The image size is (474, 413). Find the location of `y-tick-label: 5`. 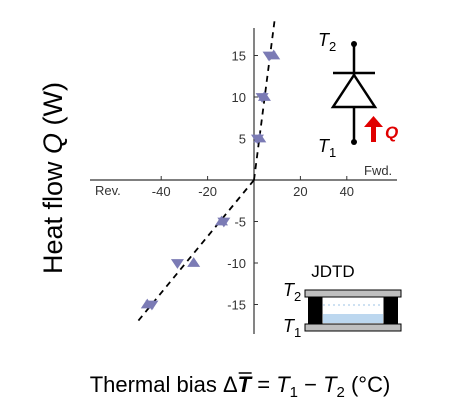

y-tick-label: 5 is located at coordinates (242, 139).